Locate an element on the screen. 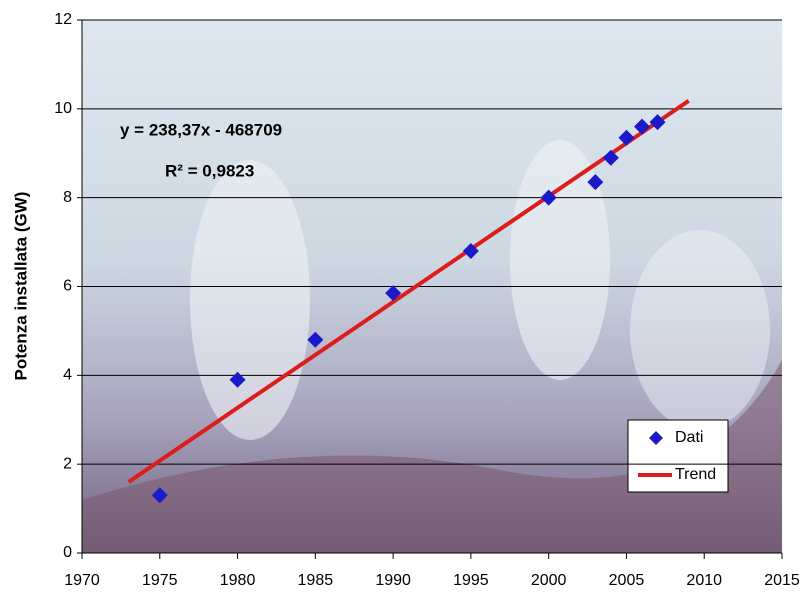 This screenshot has width=805, height=601. x-tick-label: 1975 is located at coordinates (160, 580).